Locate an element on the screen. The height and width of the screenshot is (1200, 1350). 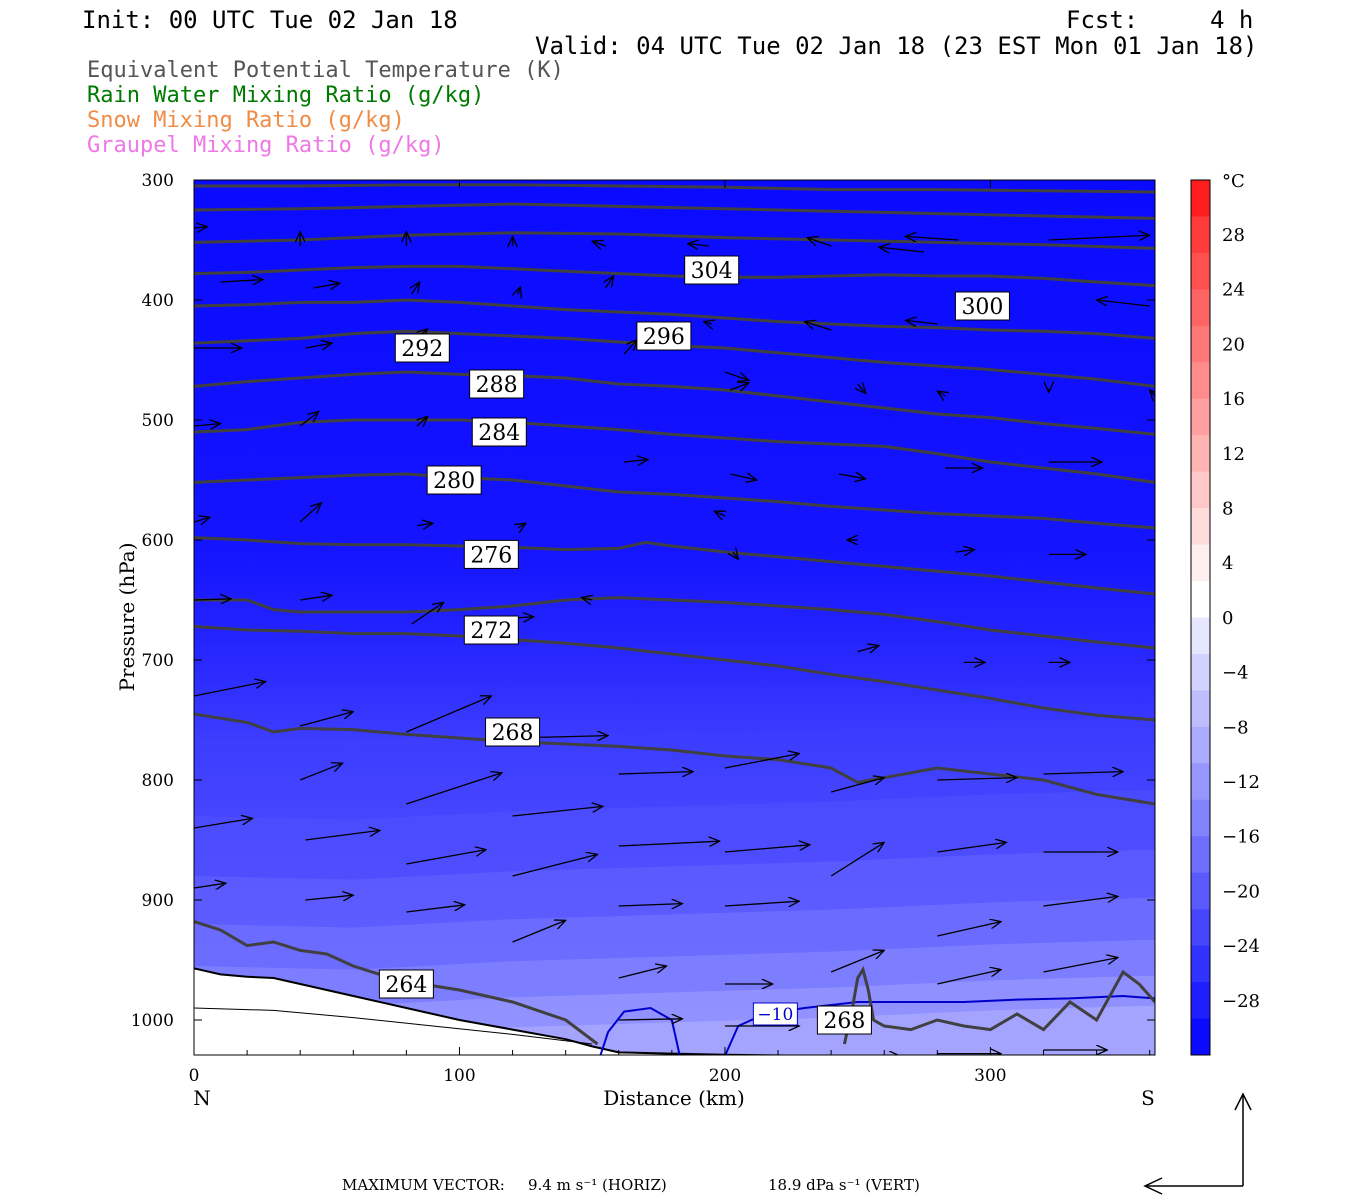
contour-label: 276 is located at coordinates (491, 555).